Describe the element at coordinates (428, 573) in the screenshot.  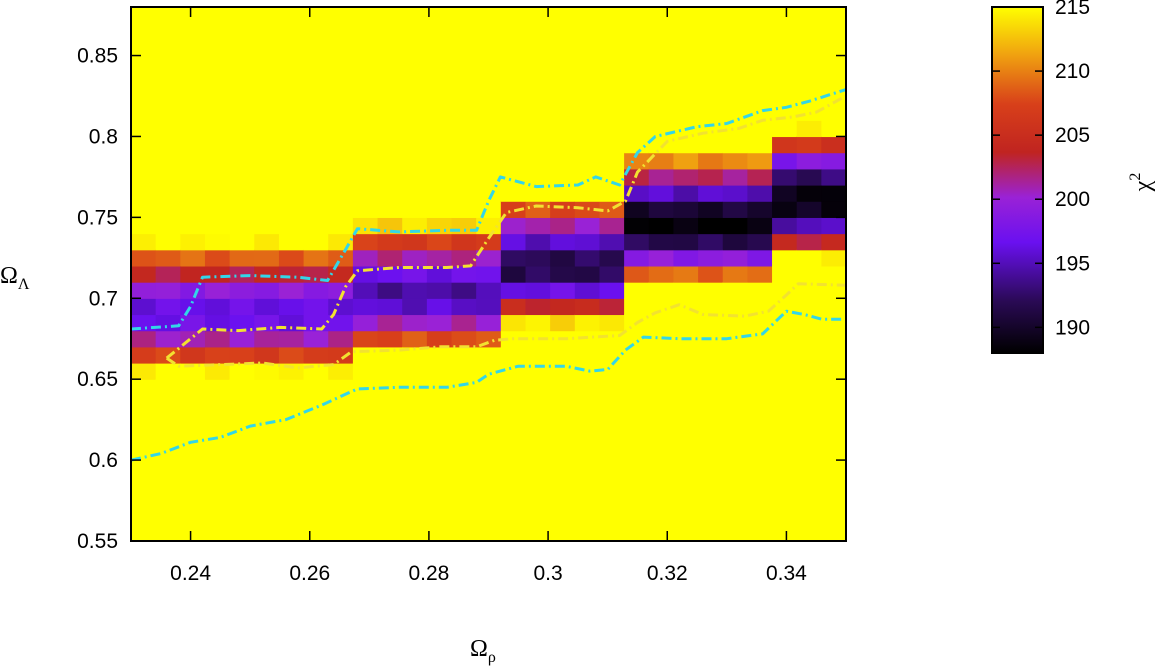
I see `x-tick-label: 0.28` at that location.